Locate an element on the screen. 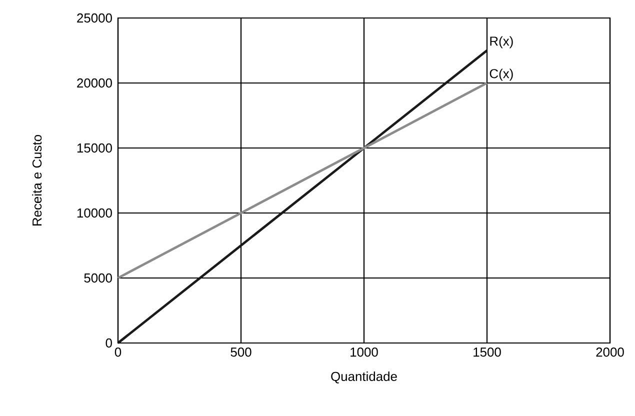 This screenshot has height=416, width=635. y-tick-label: 20000 is located at coordinates (94, 83).